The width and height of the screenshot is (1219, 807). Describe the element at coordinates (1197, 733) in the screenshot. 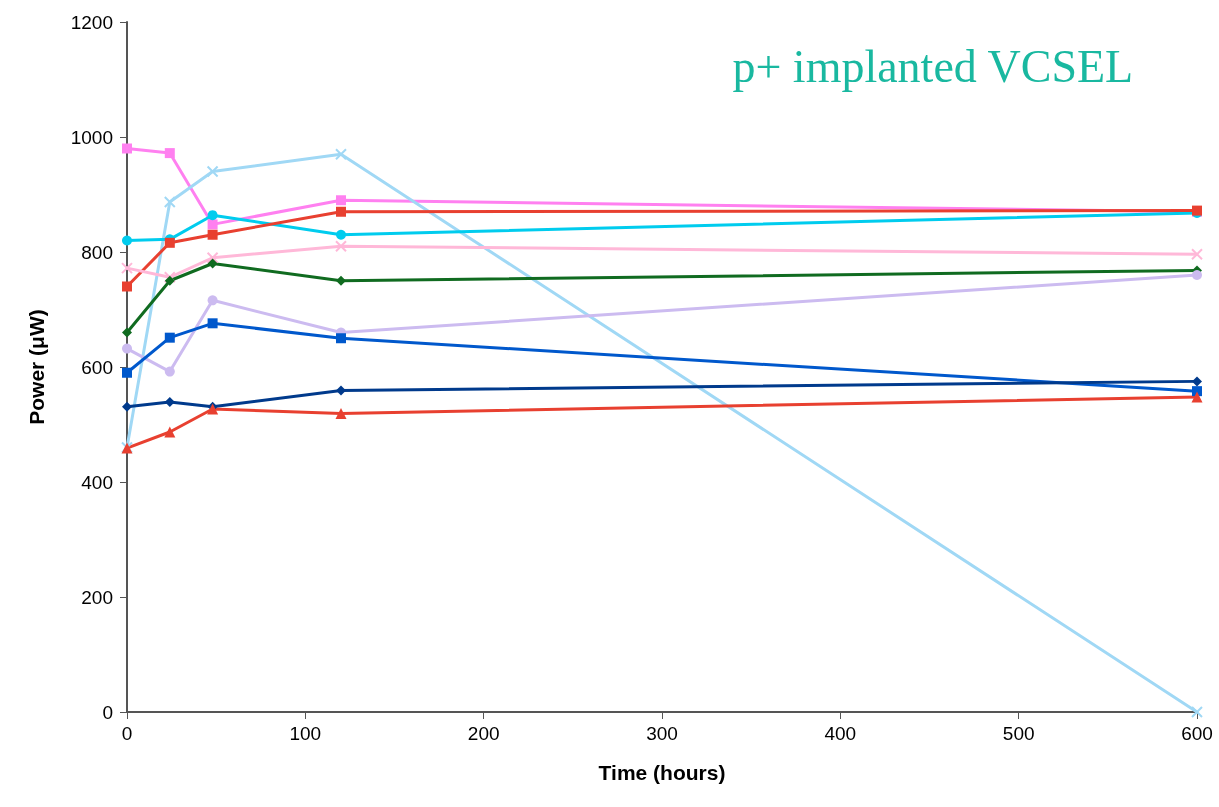

I see `x-tick-label: 600` at that location.